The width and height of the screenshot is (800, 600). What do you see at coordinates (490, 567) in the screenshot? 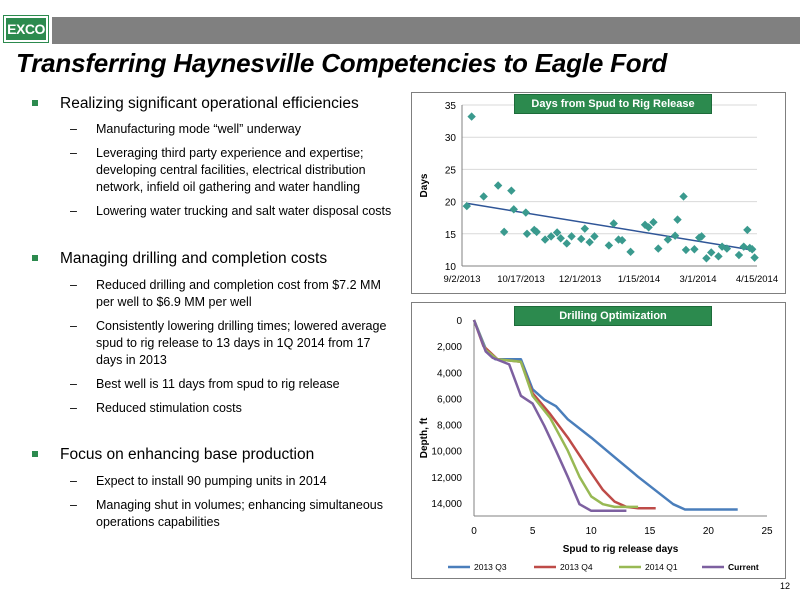
I see `legend-label: 2013 Q3` at bounding box center [490, 567].